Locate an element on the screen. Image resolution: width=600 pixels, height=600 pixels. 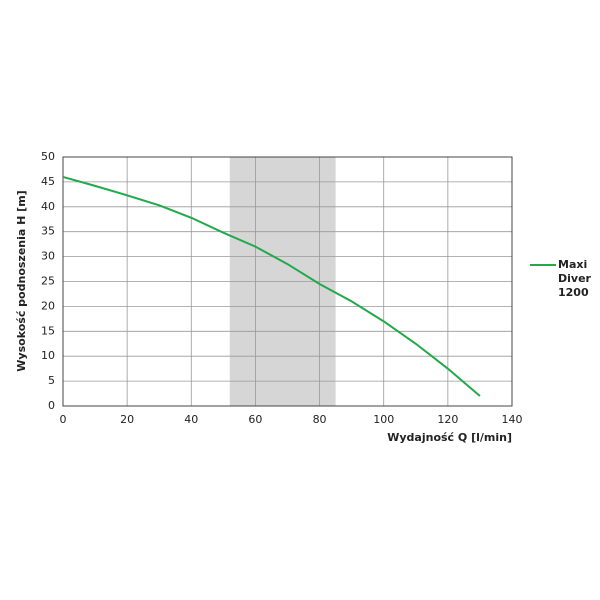
x-axis-label: Wydajność Q [l/min] is located at coordinates (449, 437).